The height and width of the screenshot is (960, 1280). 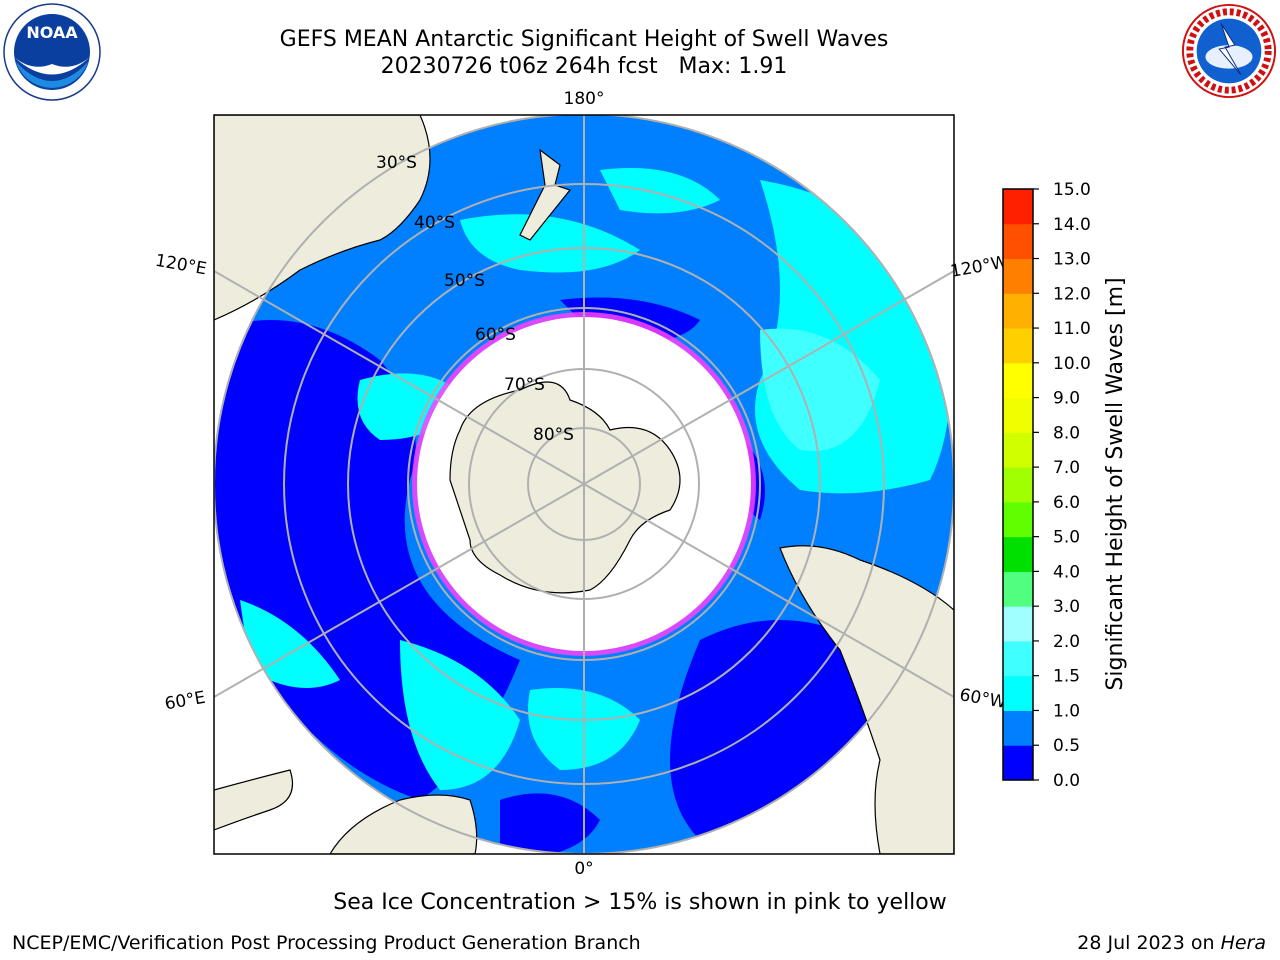 I want to click on colorbar-tick-label: 15.0, so click(x=1072, y=190).